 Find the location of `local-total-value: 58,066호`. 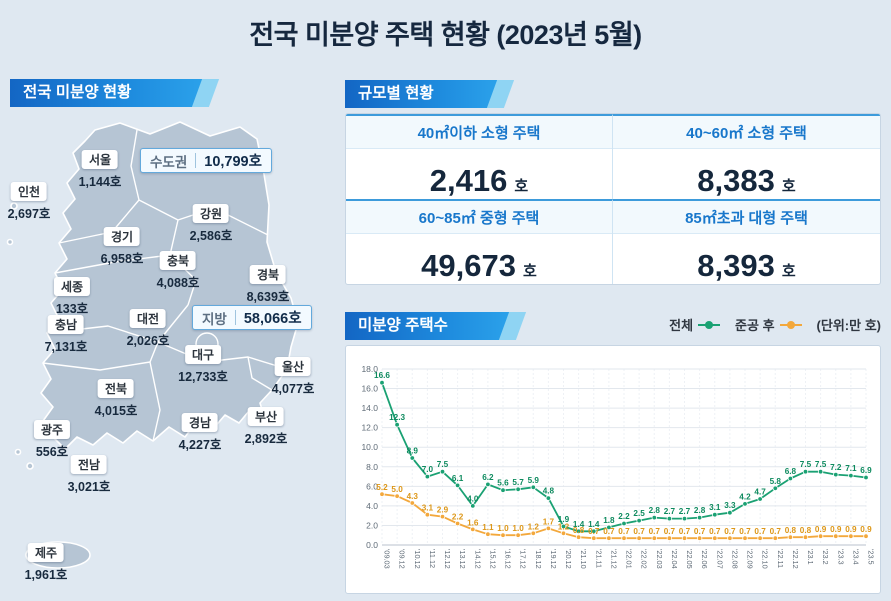

local-total-value: 58,066호 is located at coordinates (272, 319).